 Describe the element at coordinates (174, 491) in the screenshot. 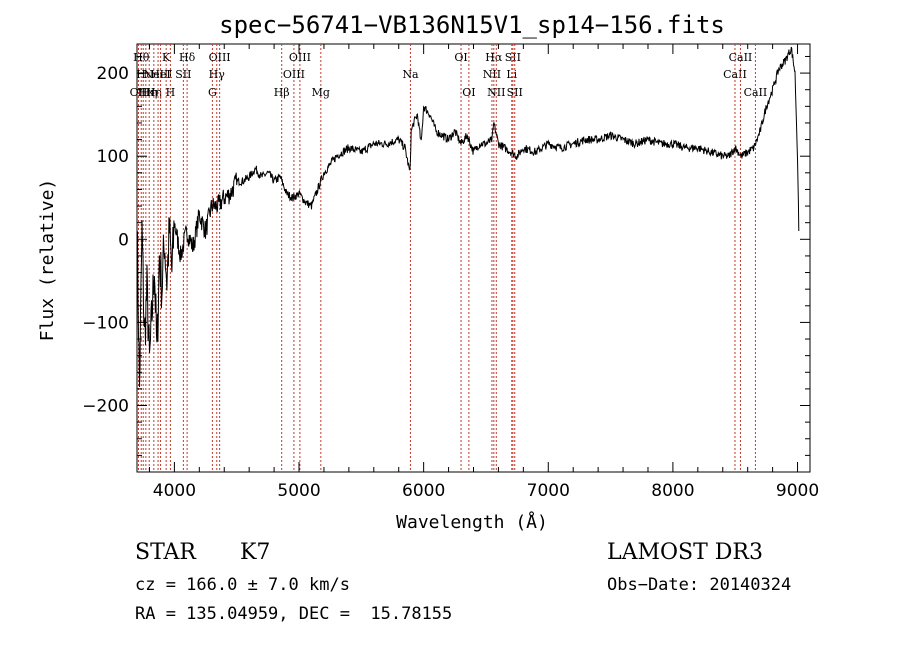

I see `x-tick-label: 4000` at that location.